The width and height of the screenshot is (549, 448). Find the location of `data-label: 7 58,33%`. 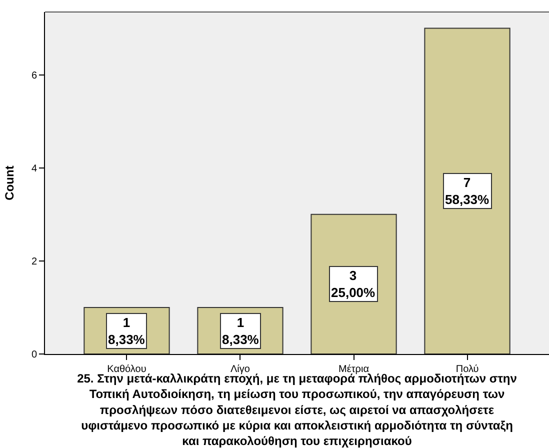

data-label: 7 58,33% is located at coordinates (467, 191).